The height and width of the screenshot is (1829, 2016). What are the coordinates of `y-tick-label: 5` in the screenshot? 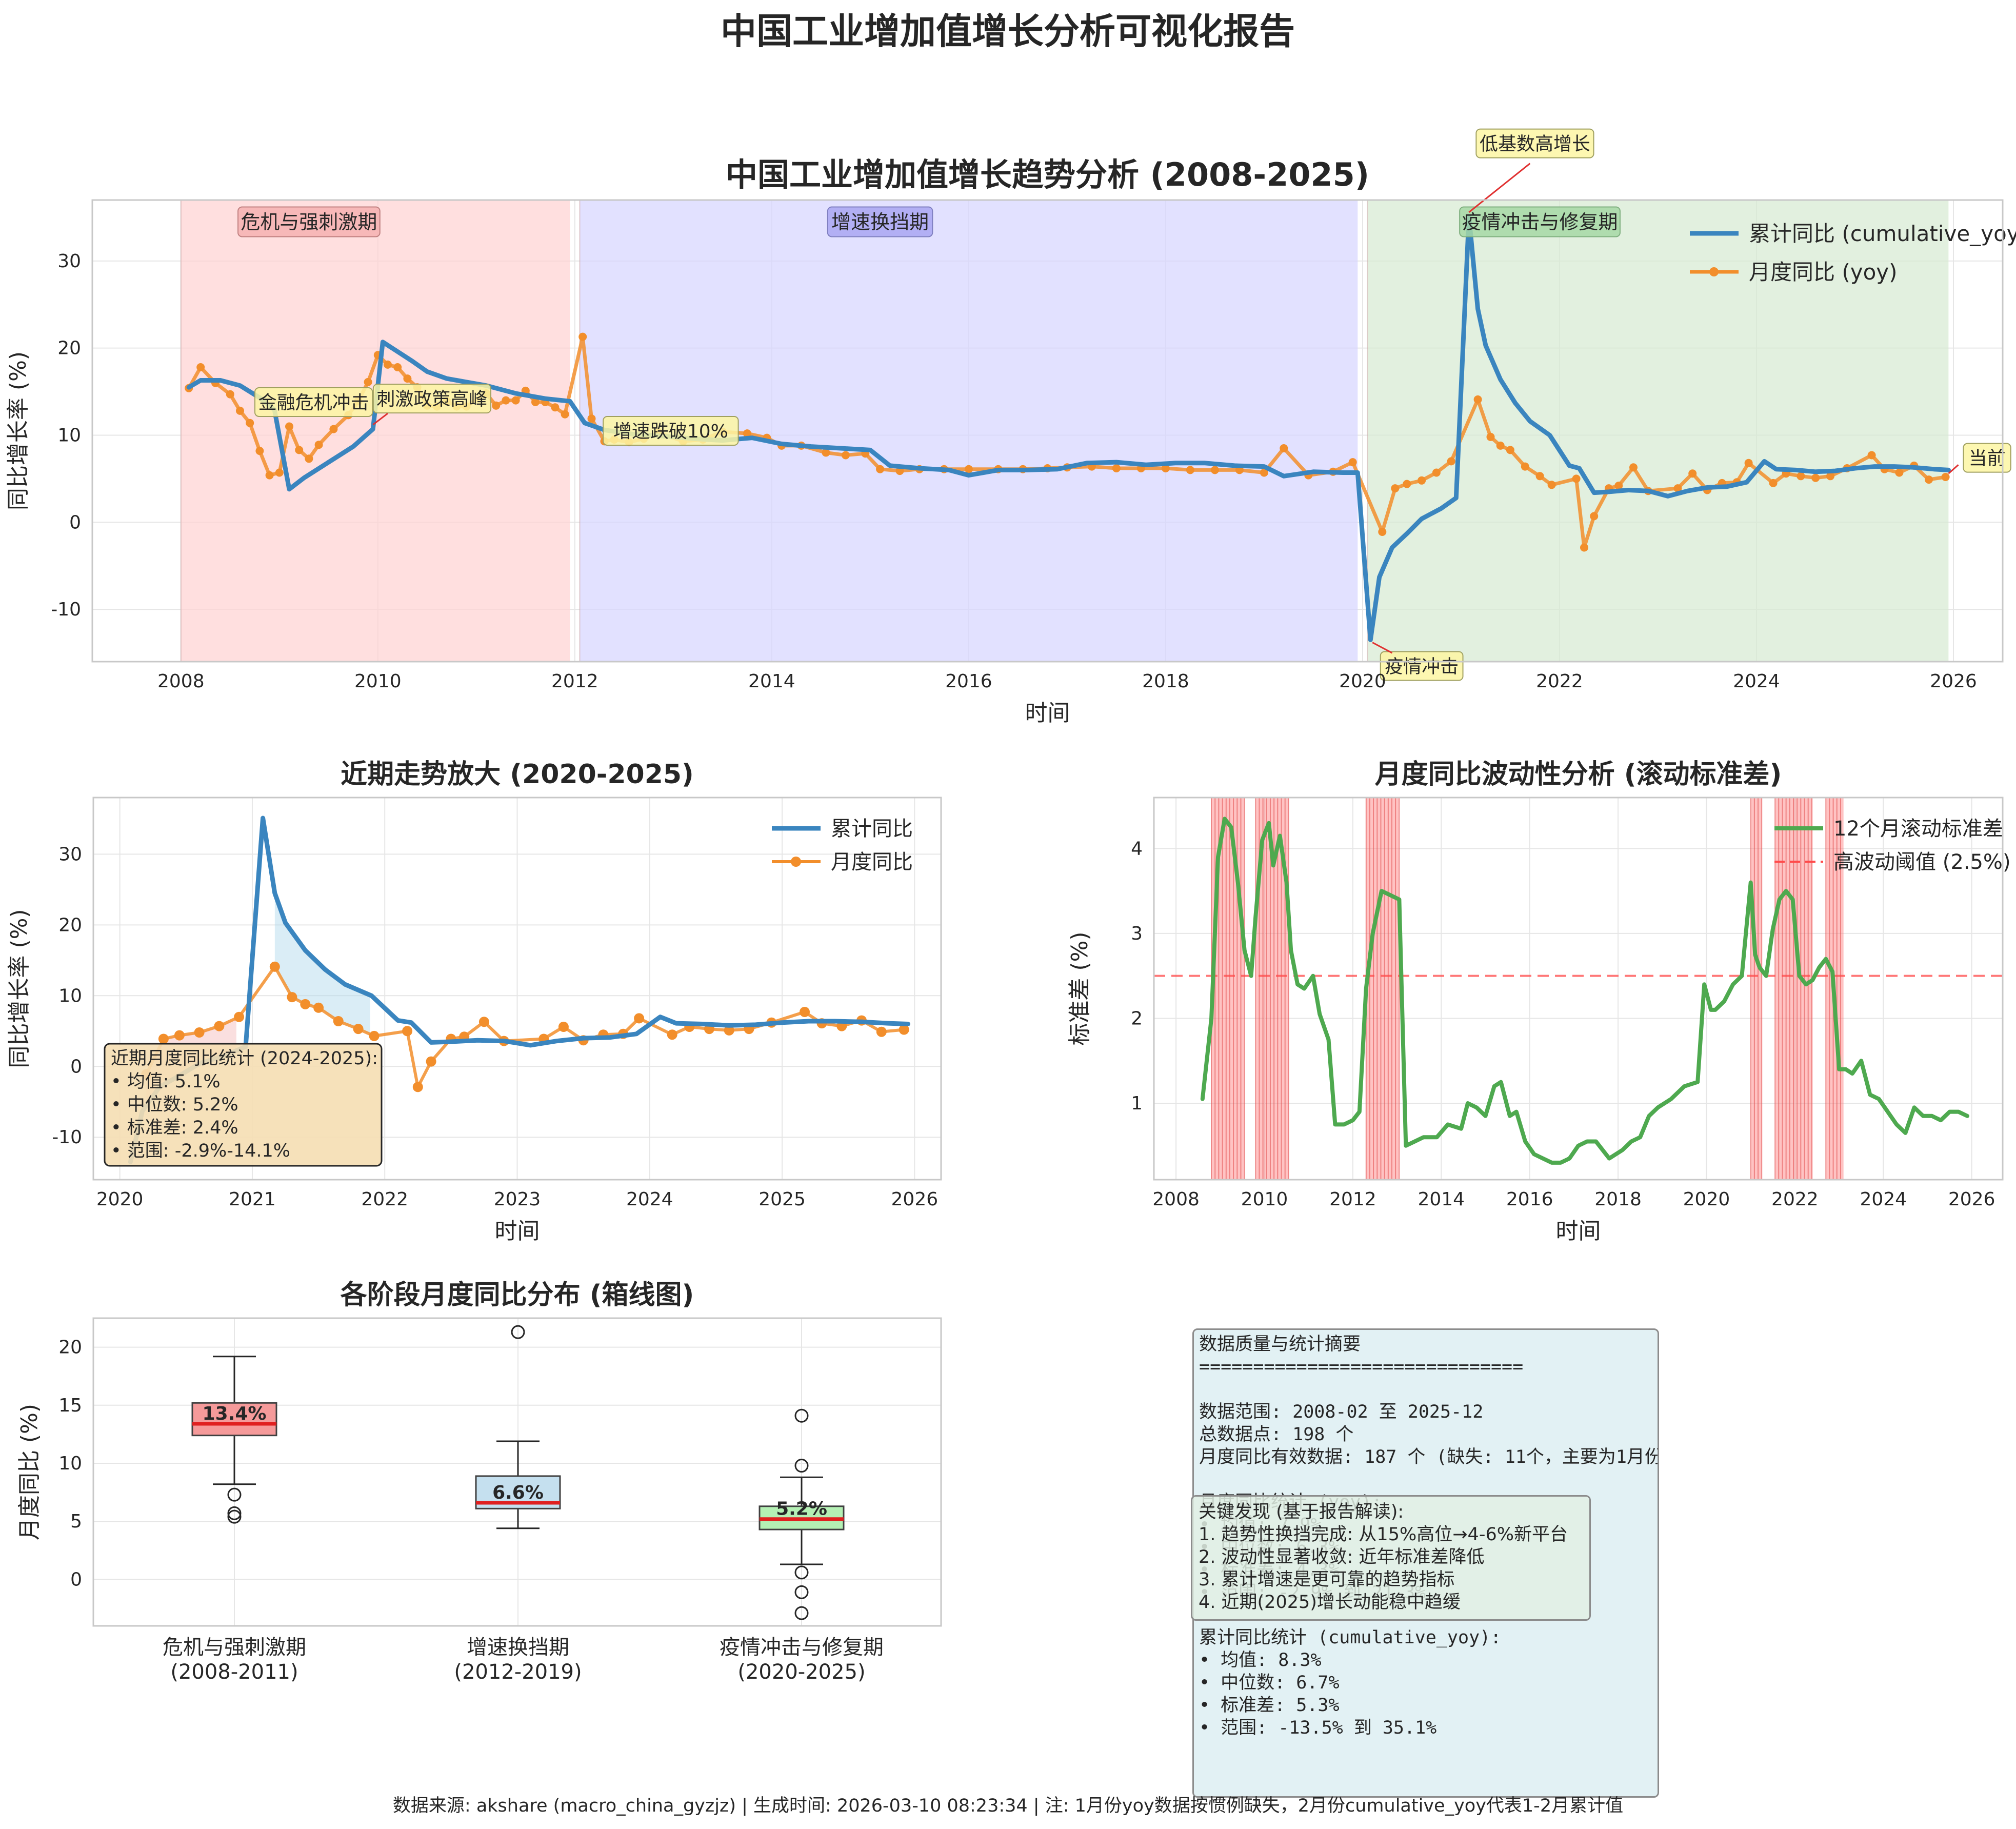 It's located at (76, 1521).